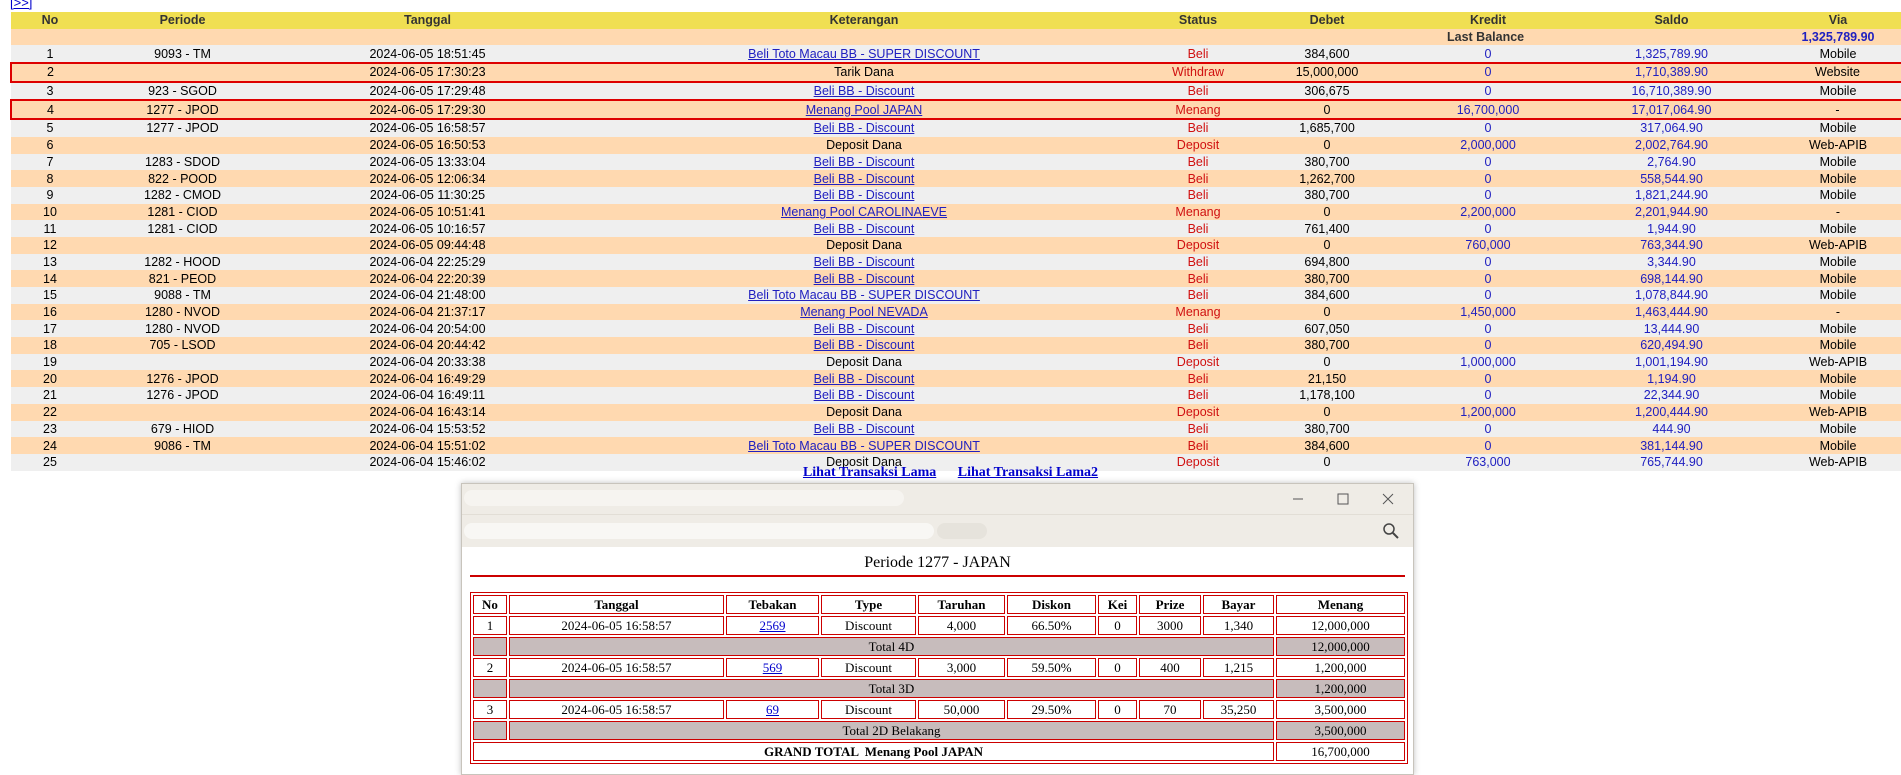 The width and height of the screenshot is (1901, 775). Describe the element at coordinates (50, 445) in the screenshot. I see `row-no: 24` at that location.